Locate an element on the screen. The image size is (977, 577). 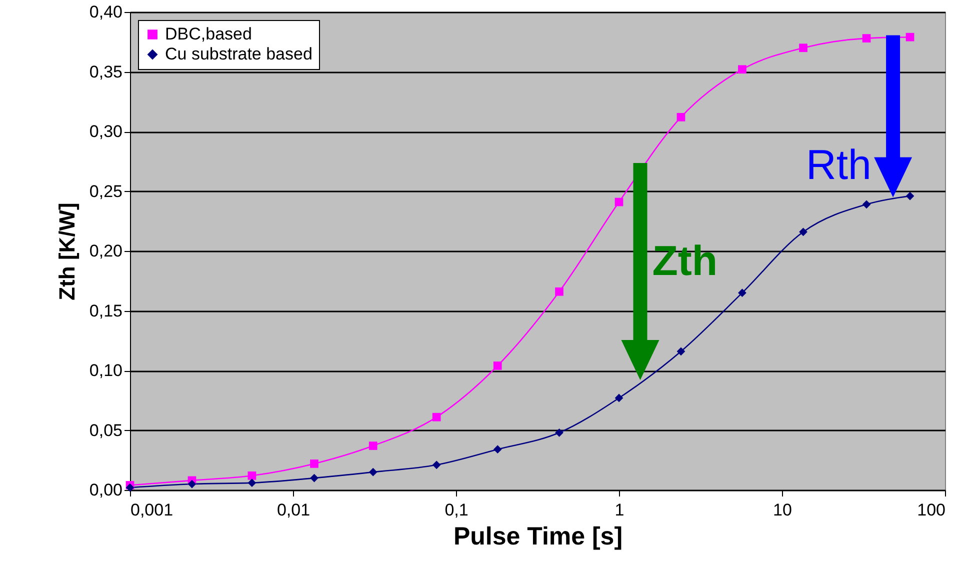
y-tick-label: 0,30 is located at coordinates (105, 131).